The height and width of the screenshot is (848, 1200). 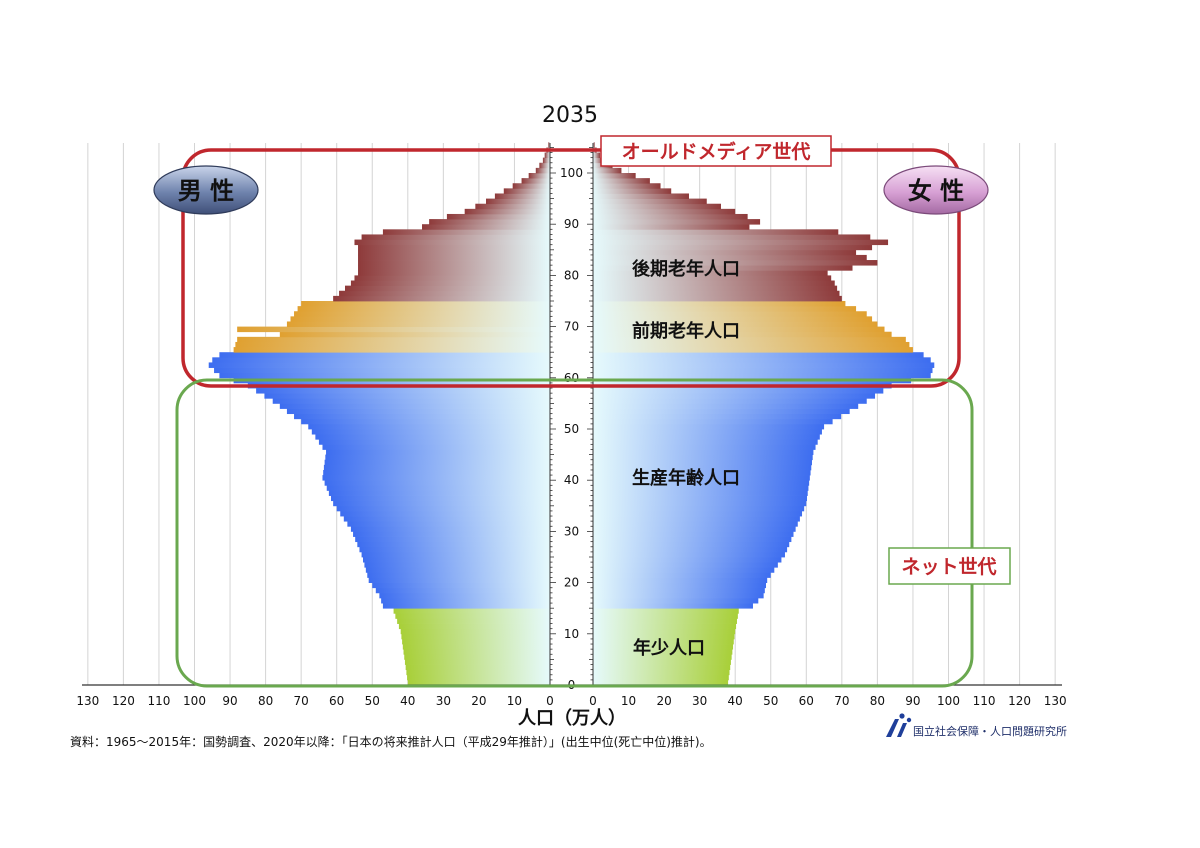 I want to click on x-tick-male: 110, so click(x=158, y=701).